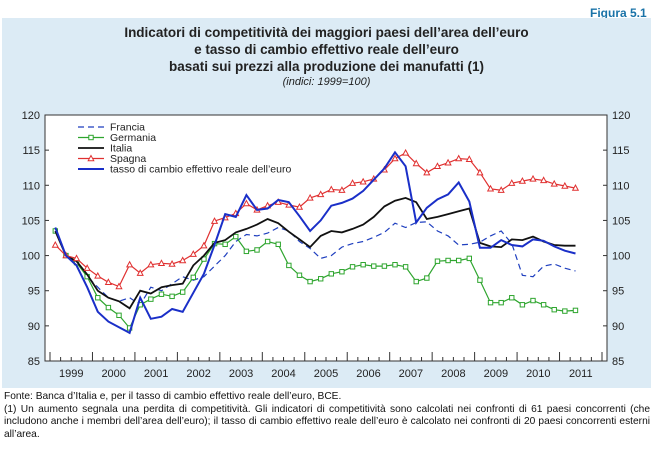  What do you see at coordinates (618, 327) in the screenshot?
I see `y-tick-label-right: 90` at bounding box center [618, 327].